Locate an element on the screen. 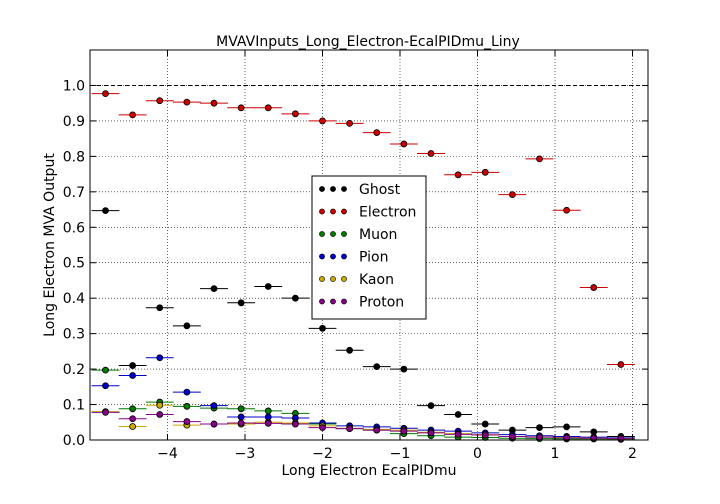  x-tick-label: 1 is located at coordinates (555, 454).